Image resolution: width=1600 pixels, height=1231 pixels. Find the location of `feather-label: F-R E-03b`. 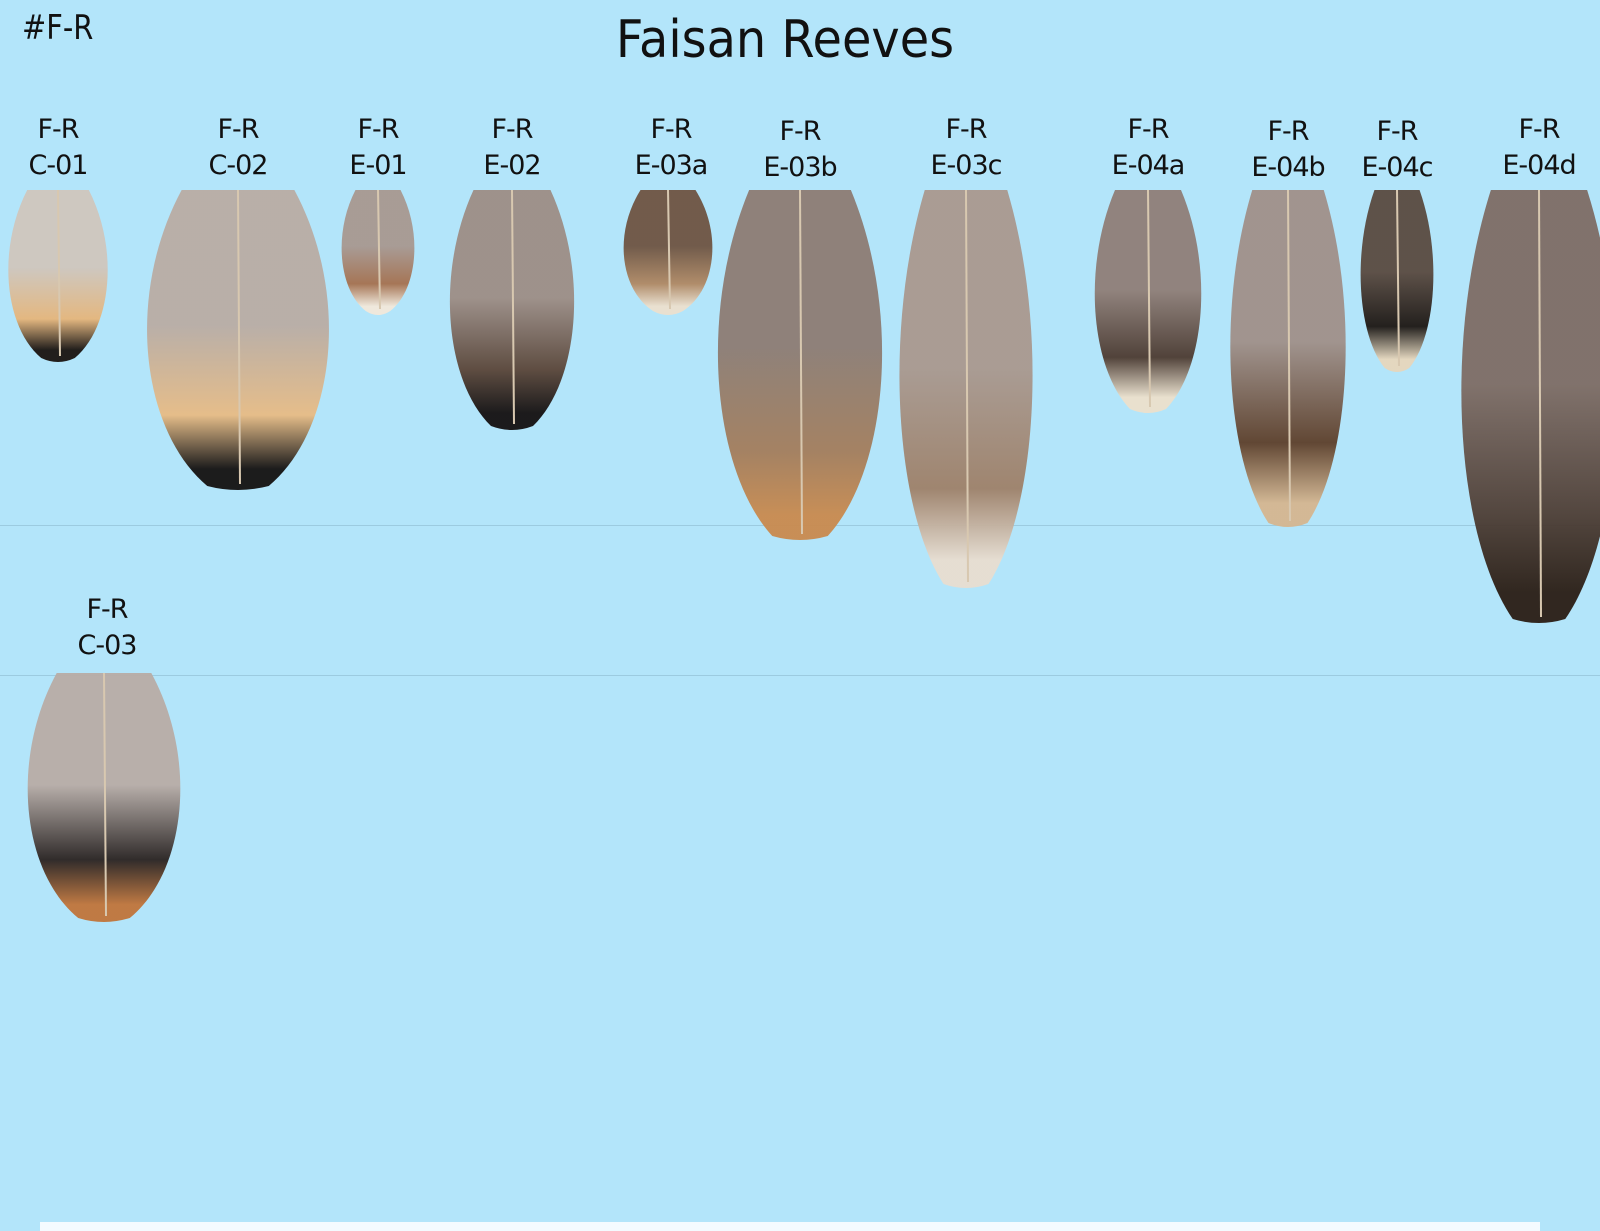

feather-label: F-R E-03b is located at coordinates (800, 150).